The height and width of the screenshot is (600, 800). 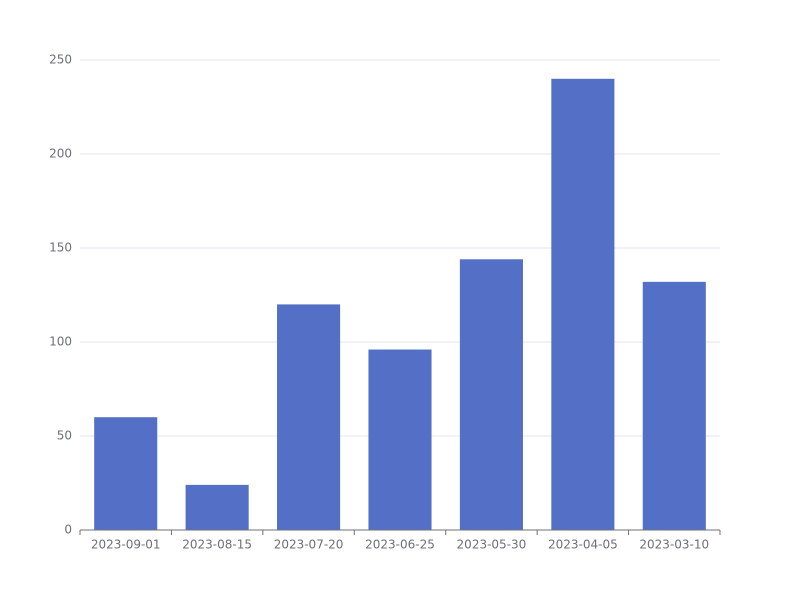 I want to click on x-tick-label: 2023-08-15, so click(x=217, y=545).